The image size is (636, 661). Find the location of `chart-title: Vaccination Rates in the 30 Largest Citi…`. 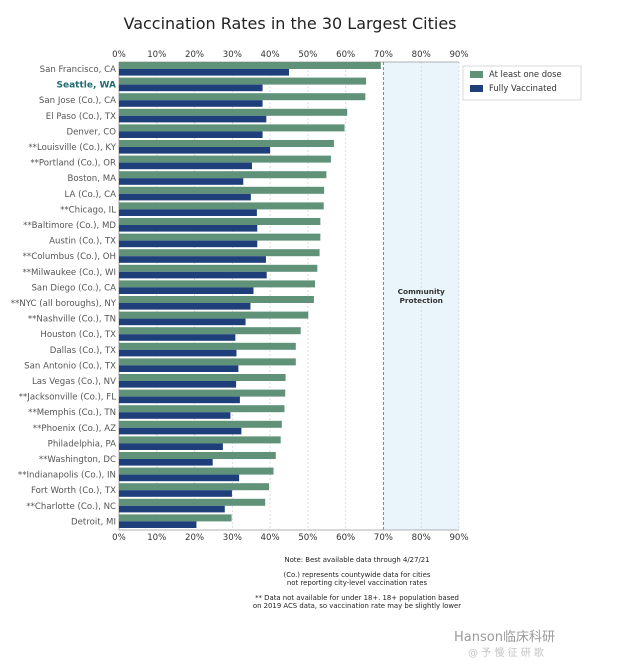

chart-title: Vaccination Rates in the 30 Largest Citi… is located at coordinates (290, 23).